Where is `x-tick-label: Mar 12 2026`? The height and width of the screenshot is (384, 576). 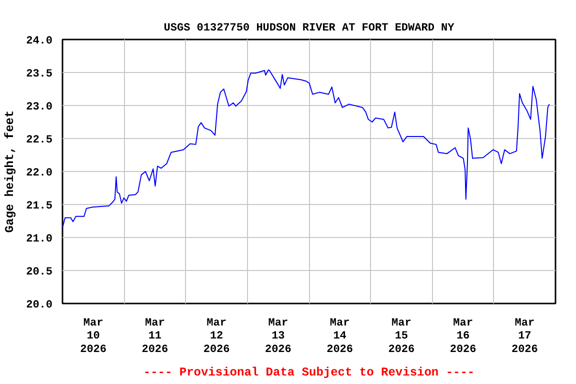
x-tick-label: Mar 12 2026 is located at coordinates (216, 337).